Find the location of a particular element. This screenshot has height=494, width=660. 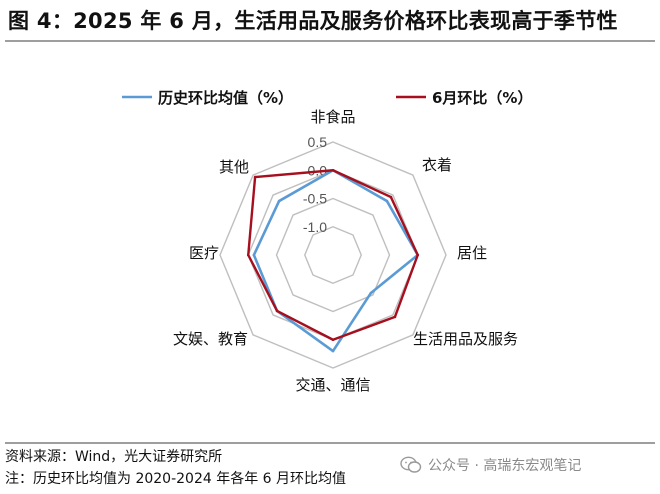

figure-title: 图 4：2025 年 6 月，生活用品及服务价格环比表现高于季节性 is located at coordinates (313, 21).